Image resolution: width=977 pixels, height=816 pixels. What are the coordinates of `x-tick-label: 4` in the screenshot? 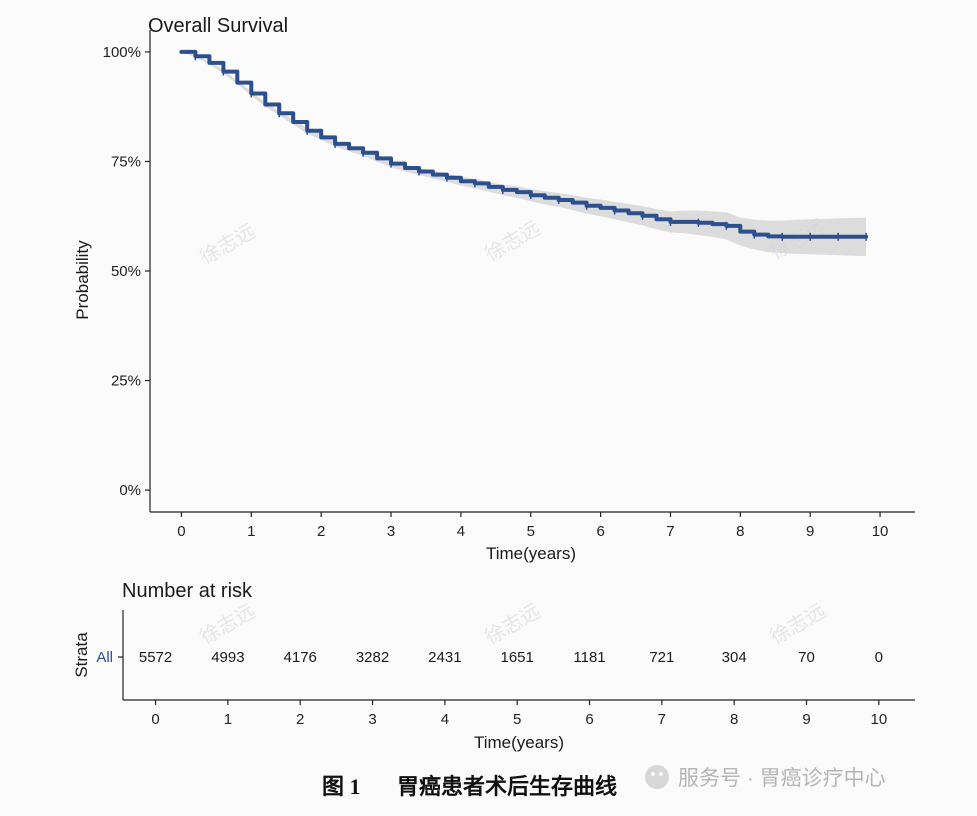 It's located at (461, 531).